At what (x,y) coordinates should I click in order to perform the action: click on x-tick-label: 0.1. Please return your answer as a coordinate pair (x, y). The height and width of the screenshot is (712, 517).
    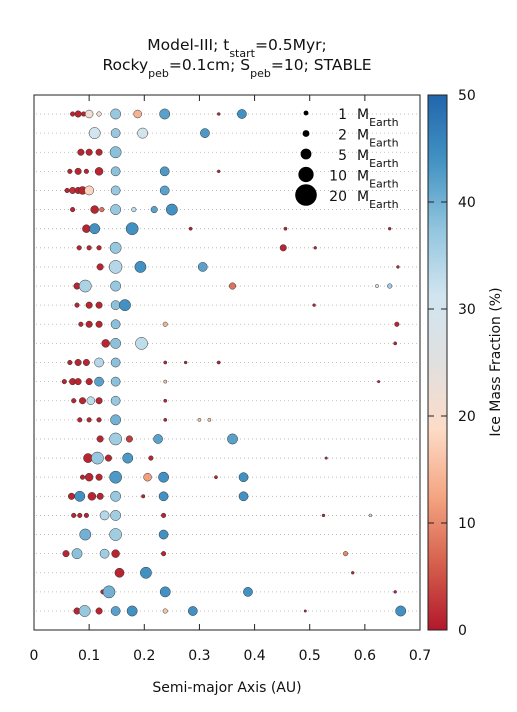
    Looking at the image, I should click on (89, 656).